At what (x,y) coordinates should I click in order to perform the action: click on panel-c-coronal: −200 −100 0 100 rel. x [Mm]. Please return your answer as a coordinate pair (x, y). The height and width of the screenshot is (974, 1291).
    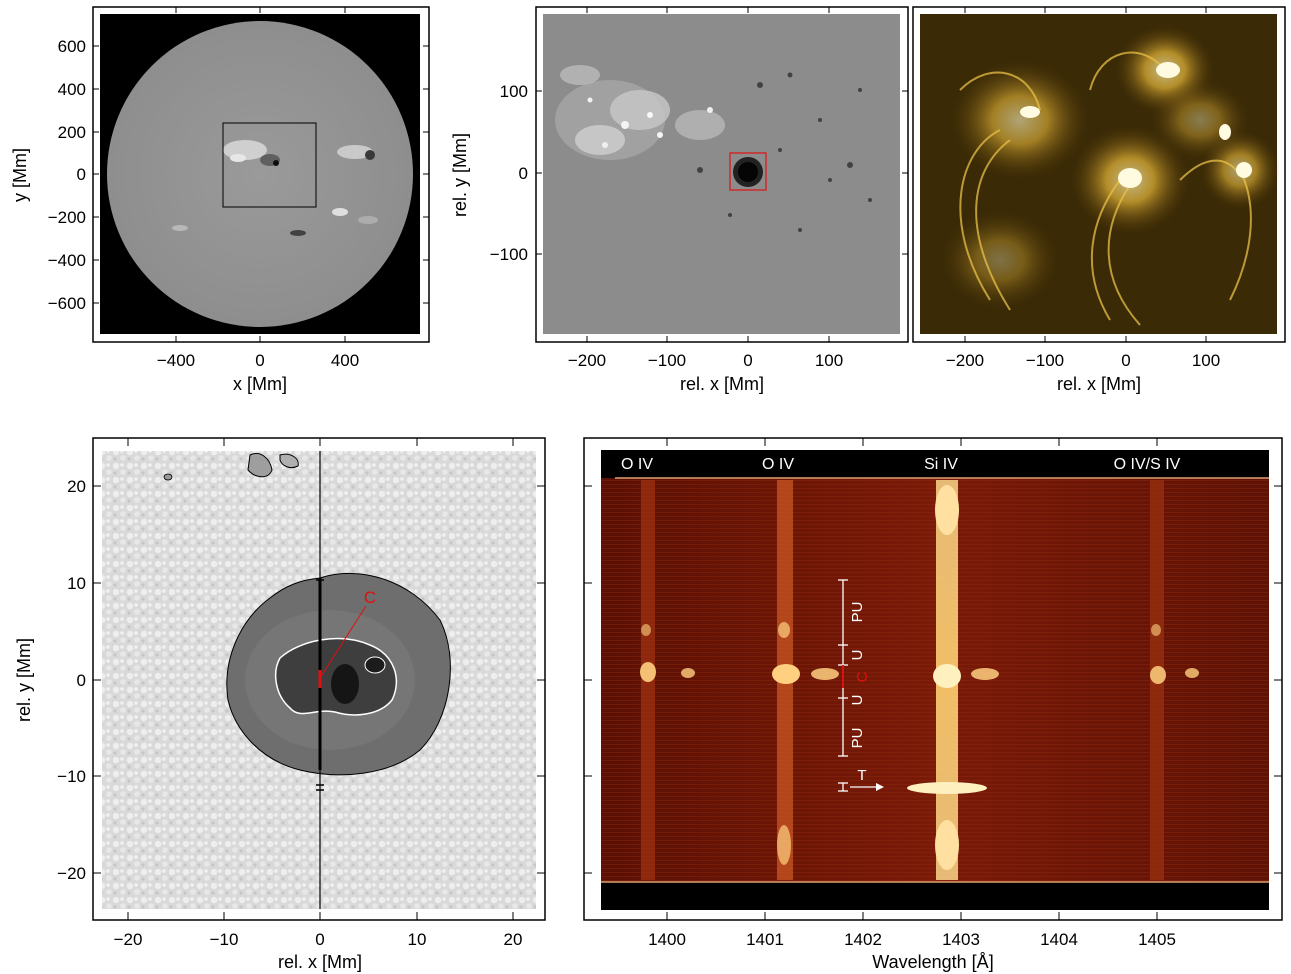
    Looking at the image, I should click on (1099, 200).